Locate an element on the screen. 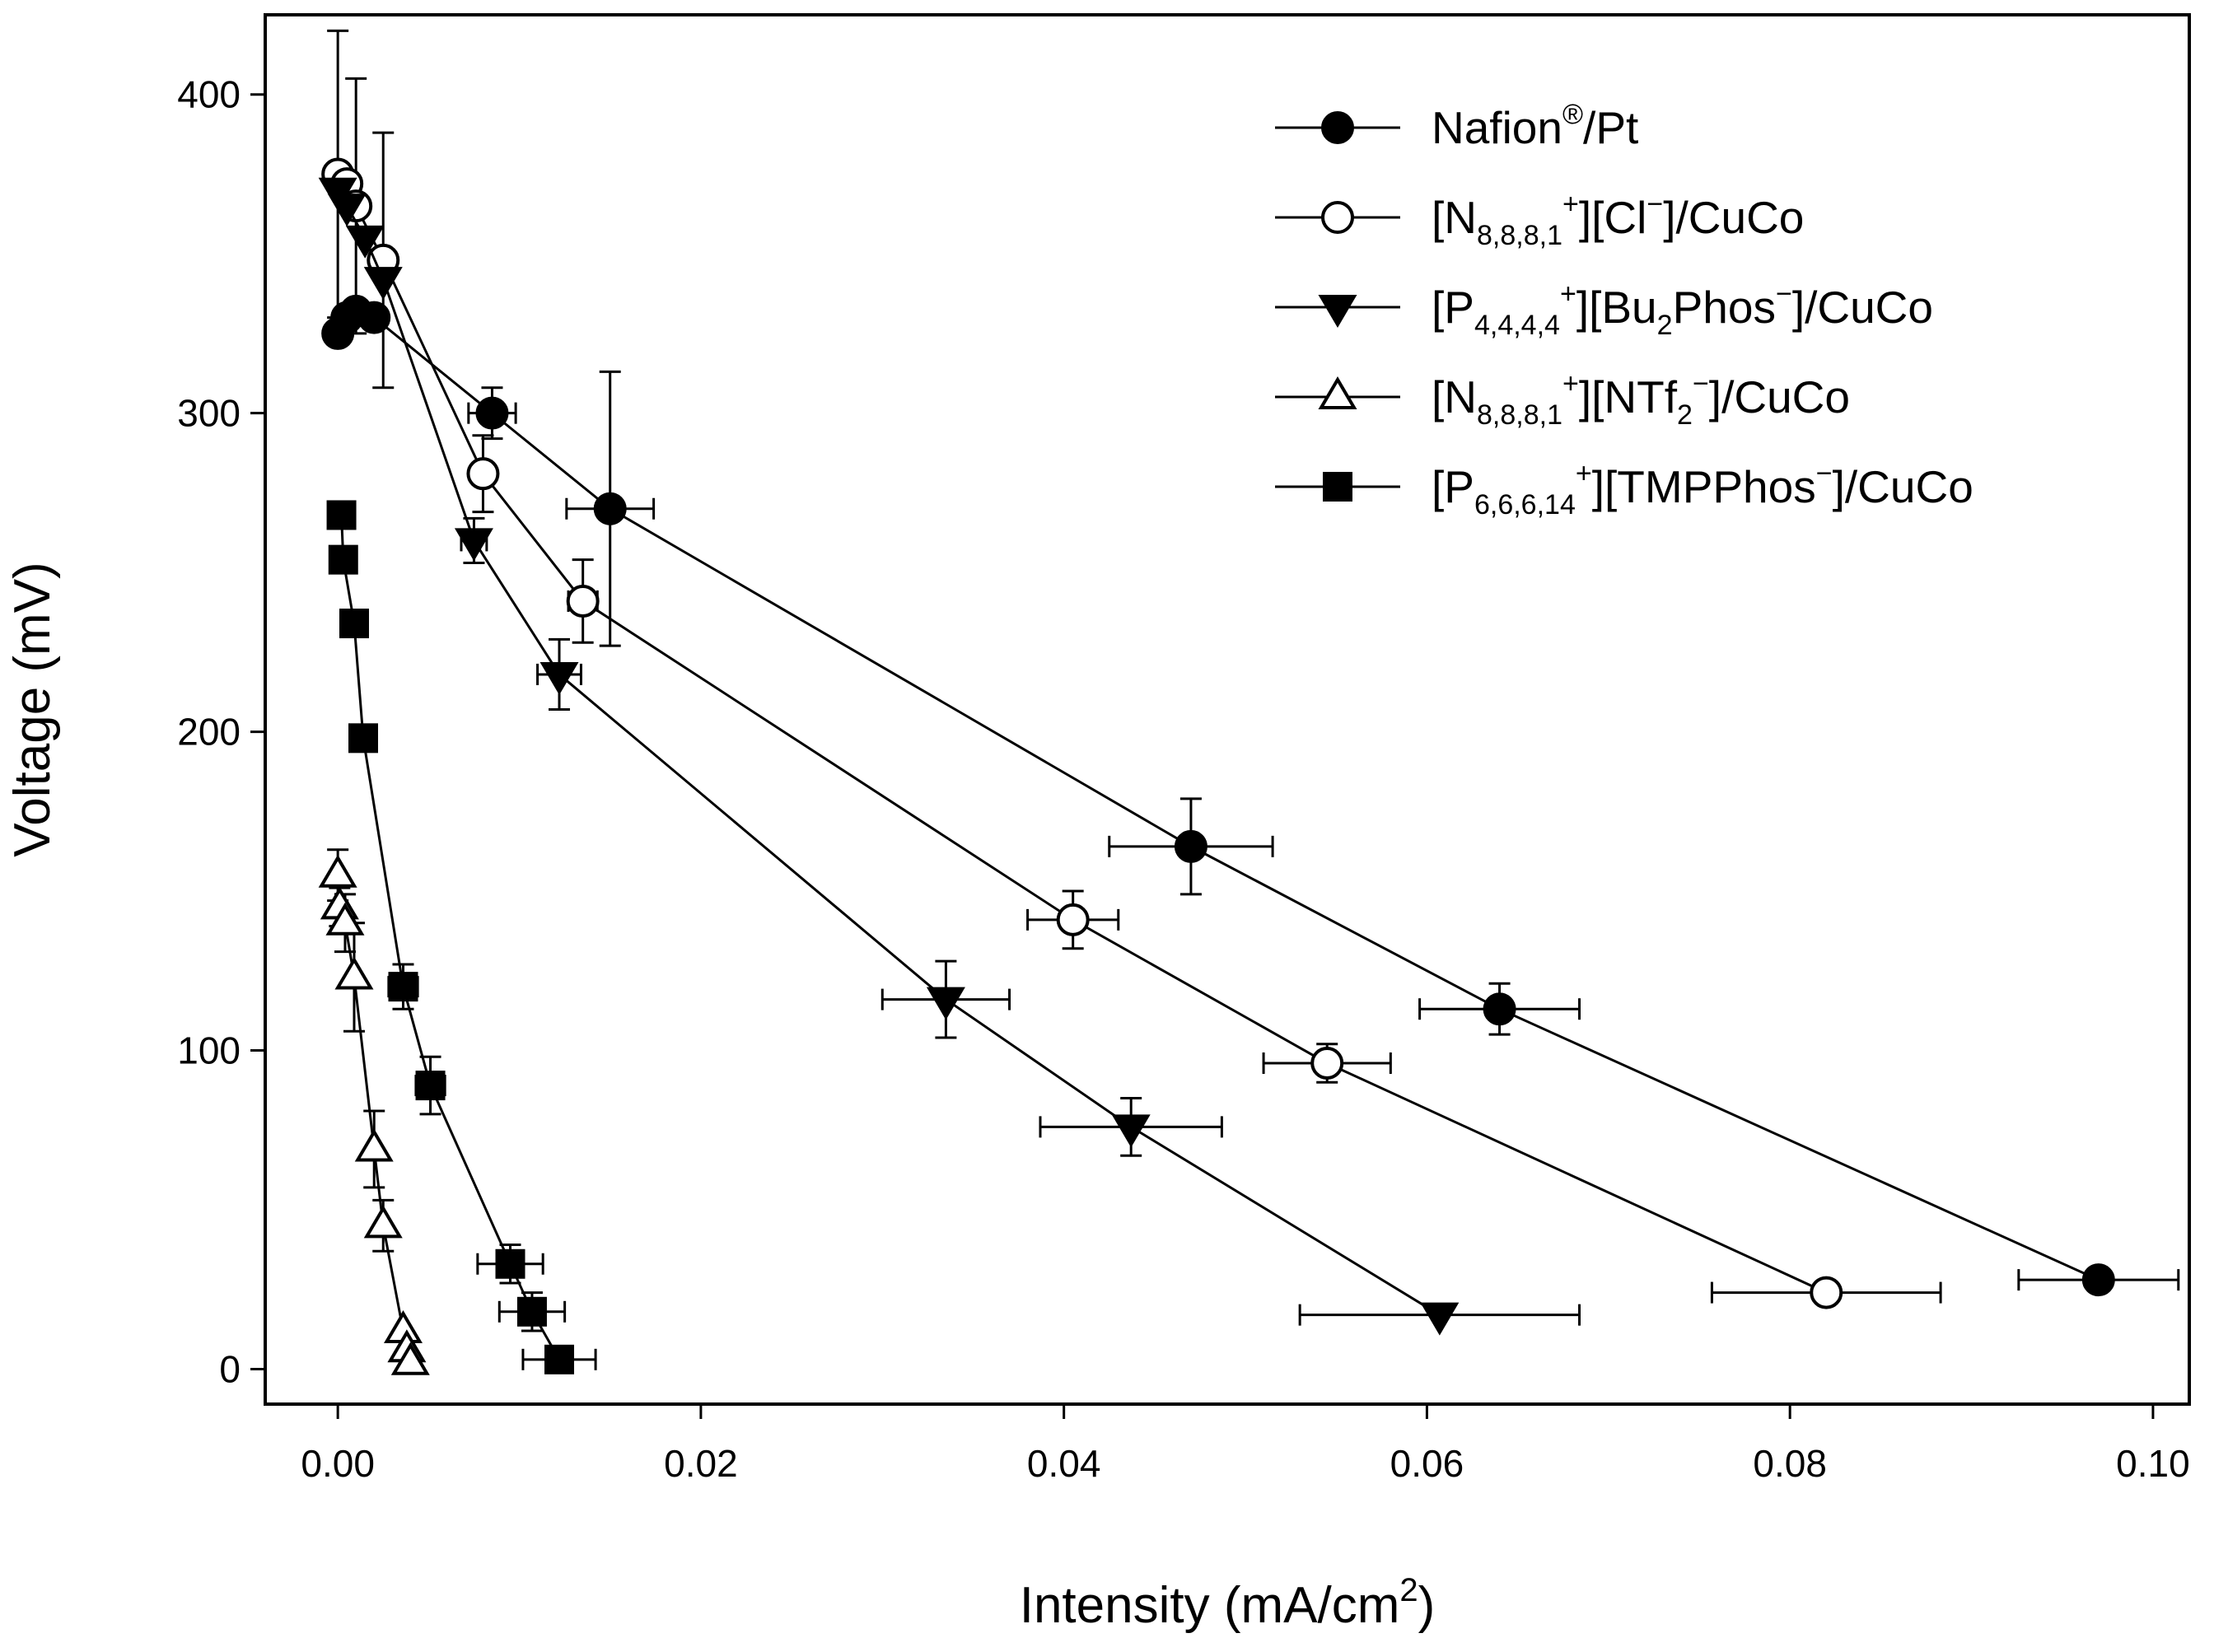 The width and height of the screenshot is (2214, 1652). legend-label-part: 4,4,4,4 is located at coordinates (1517, 325).